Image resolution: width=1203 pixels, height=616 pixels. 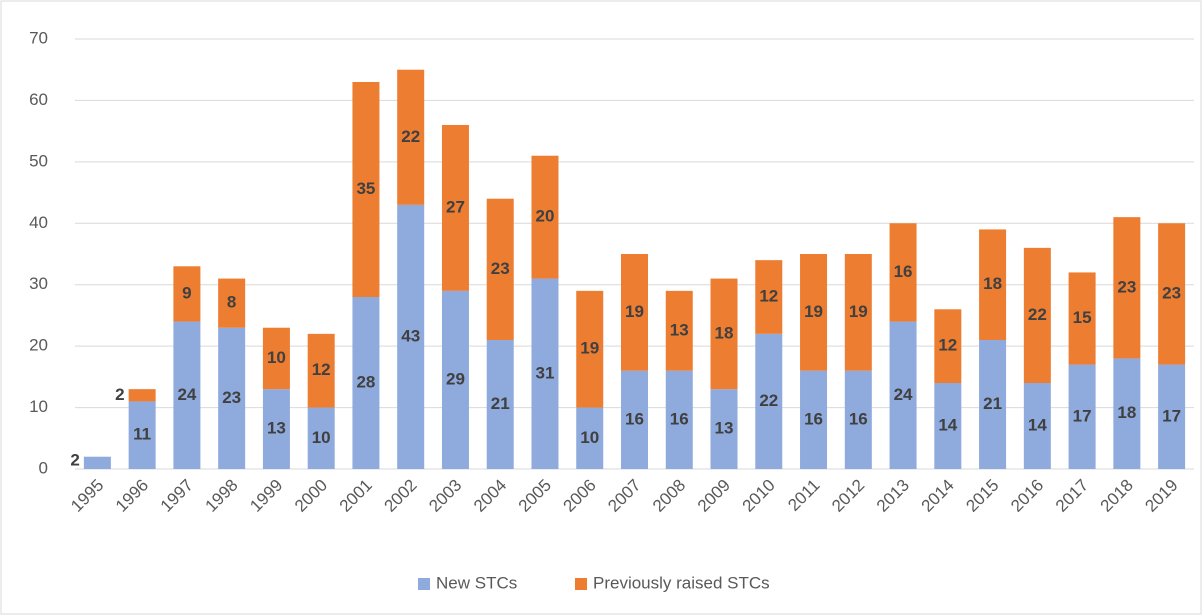 I want to click on value-label: 8, so click(x=231, y=302).